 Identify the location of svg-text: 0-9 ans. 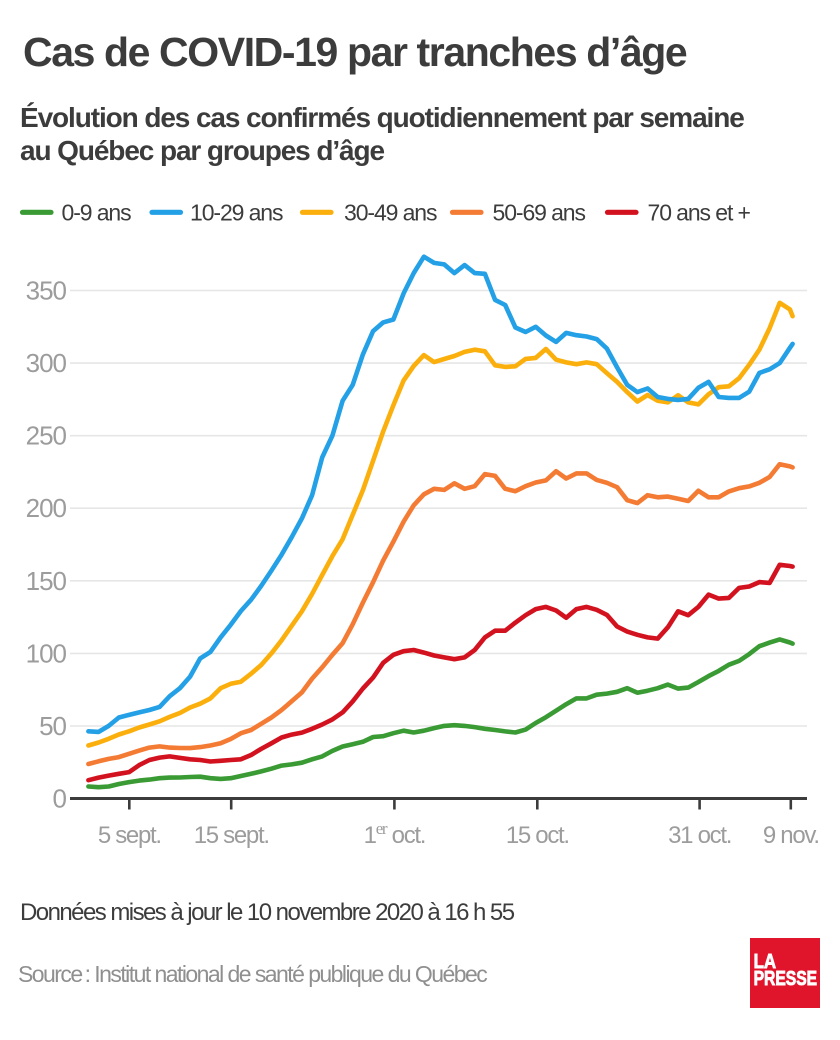
(97, 213).